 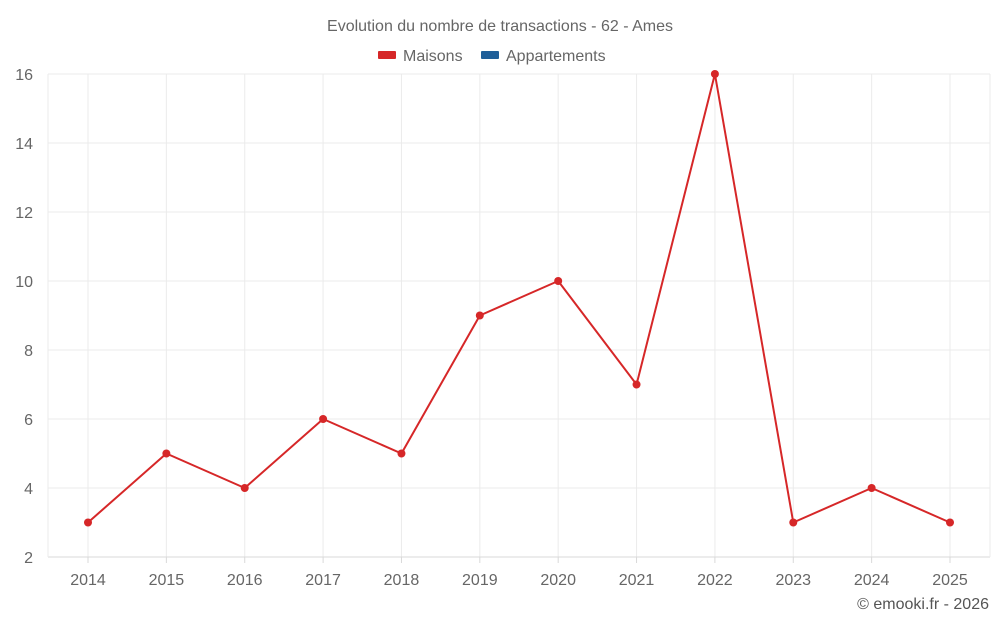 I want to click on x-tick-label: 2016, so click(x=245, y=580).